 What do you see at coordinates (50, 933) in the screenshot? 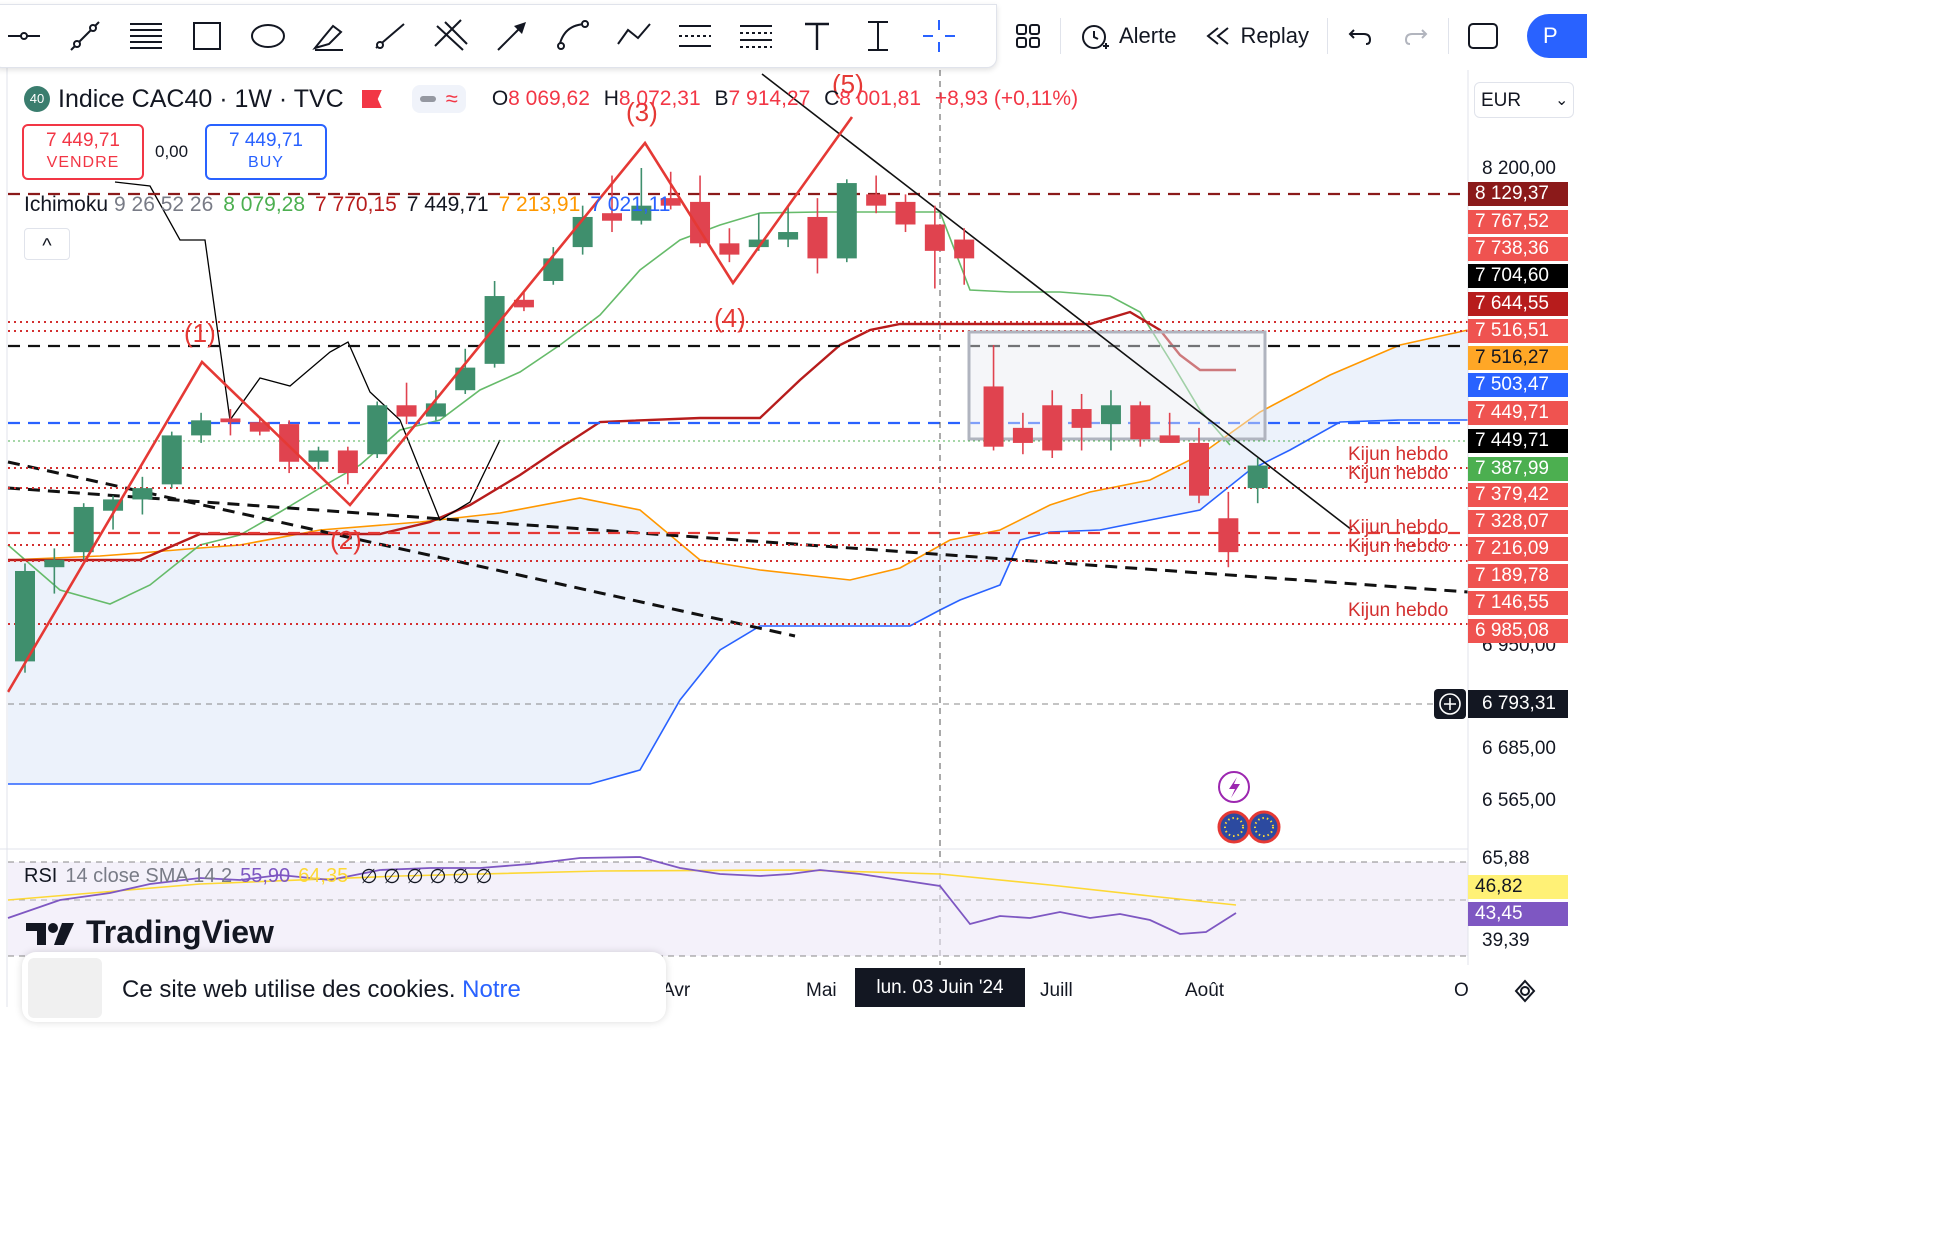
I see `tradingview-logo-icon` at bounding box center [50, 933].